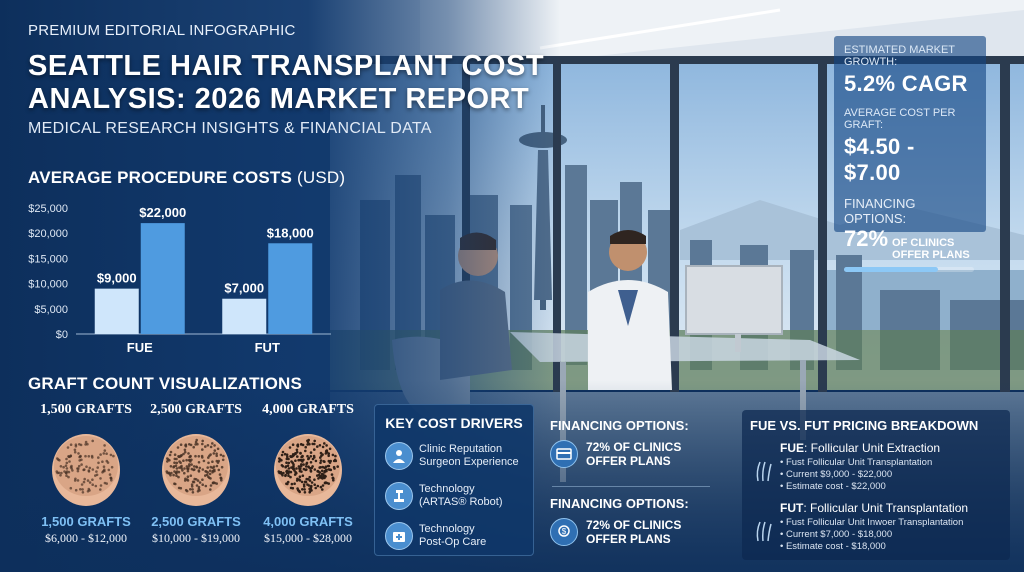  What do you see at coordinates (792, 508) in the screenshot?
I see `breakdown-abbr: FUT` at bounding box center [792, 508].